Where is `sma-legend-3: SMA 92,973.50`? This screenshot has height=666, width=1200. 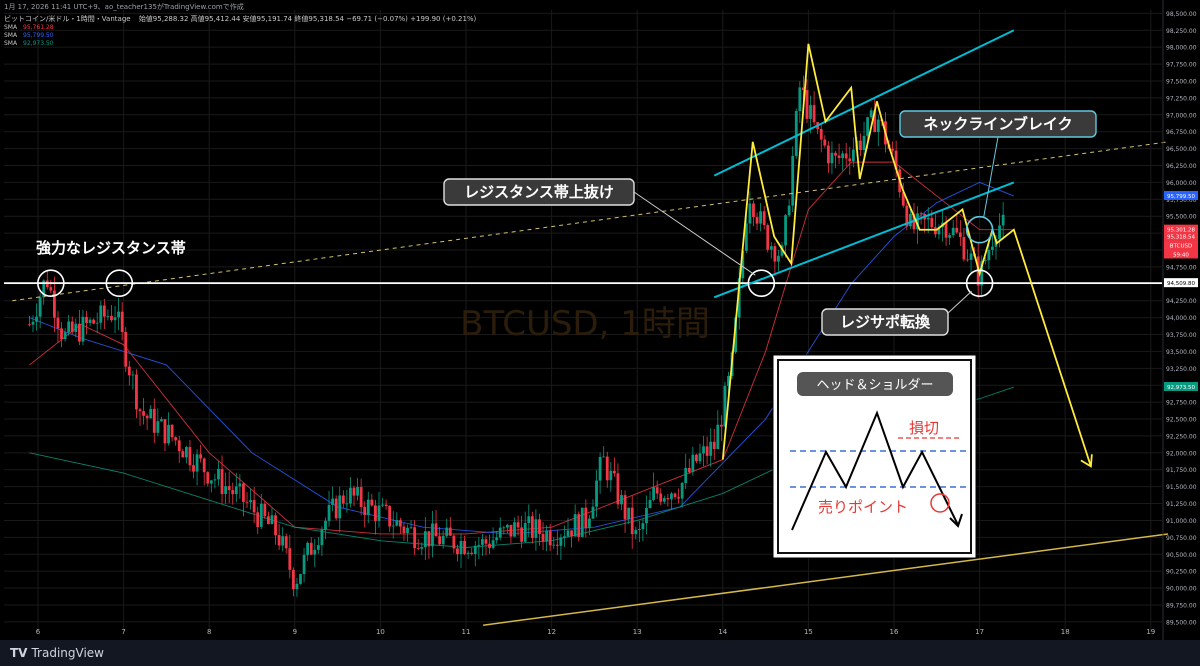
sma-legend-3: SMA 92,973.50 is located at coordinates (29, 43).